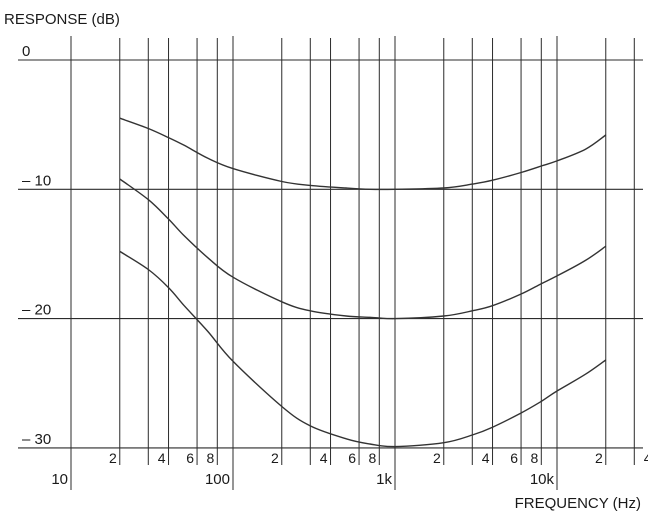 This screenshot has height=515, width=648. I want to click on x-major-tick-label: 10, so click(59, 479).